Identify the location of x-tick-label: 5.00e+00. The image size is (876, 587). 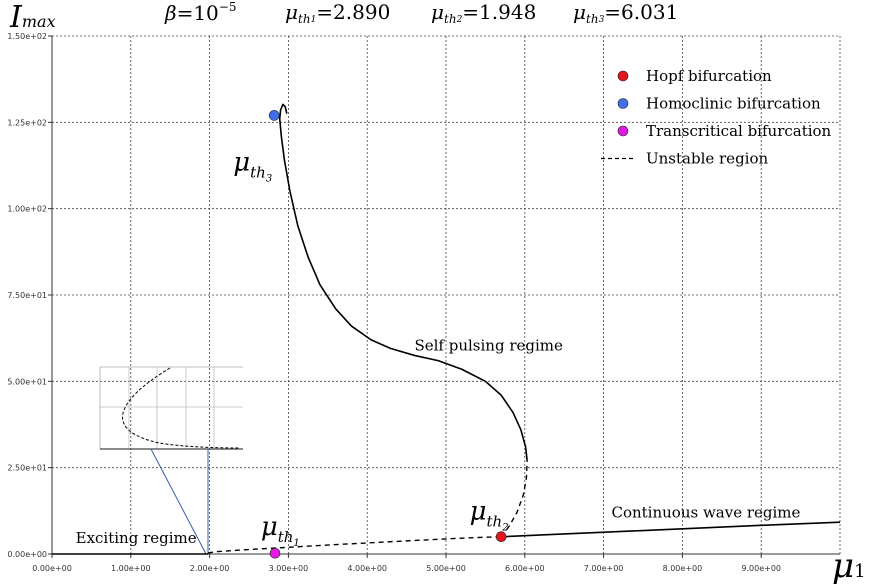
(446, 568).